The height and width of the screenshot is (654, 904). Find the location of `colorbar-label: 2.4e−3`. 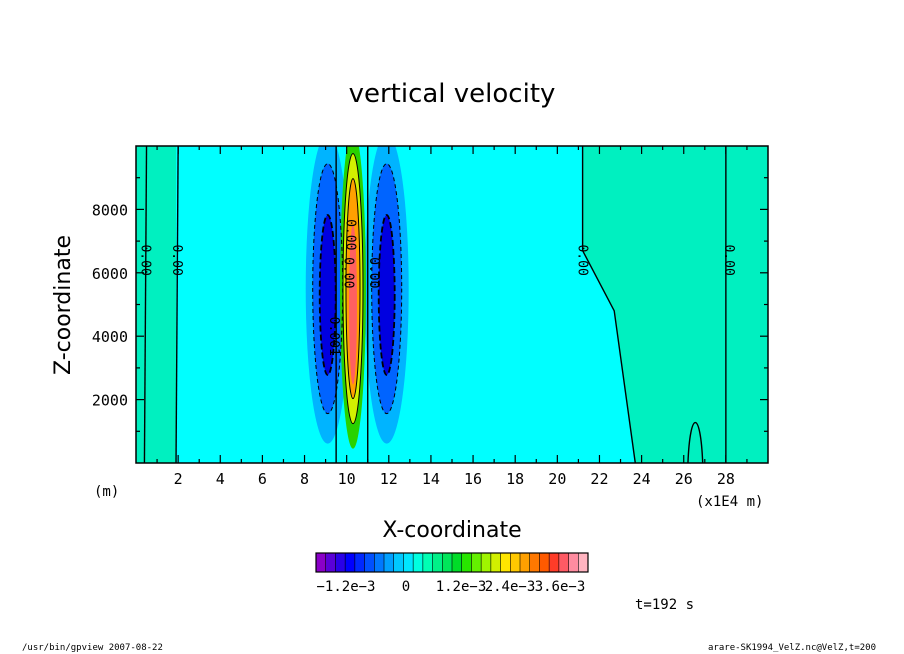

colorbar-label: 2.4e−3 is located at coordinates (510, 587).